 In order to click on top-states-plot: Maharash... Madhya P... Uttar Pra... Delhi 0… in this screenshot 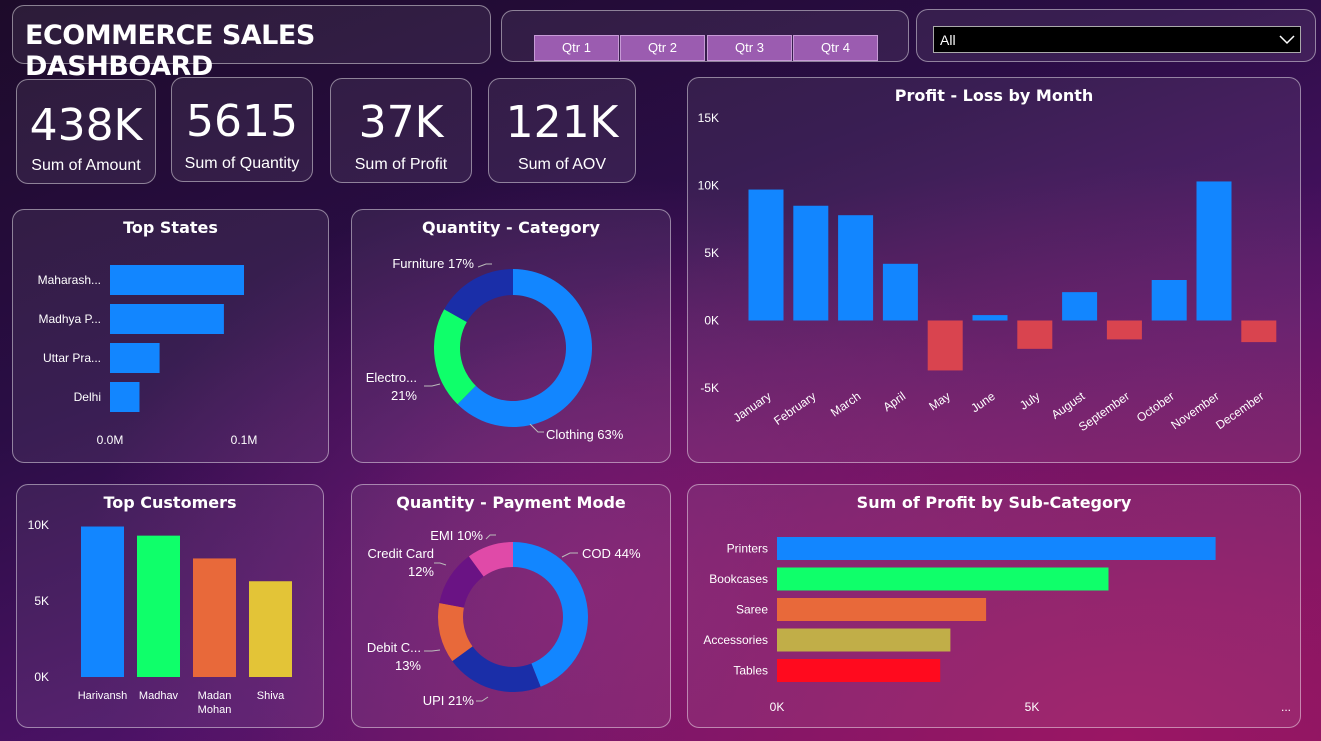, I will do `click(148, 356)`.